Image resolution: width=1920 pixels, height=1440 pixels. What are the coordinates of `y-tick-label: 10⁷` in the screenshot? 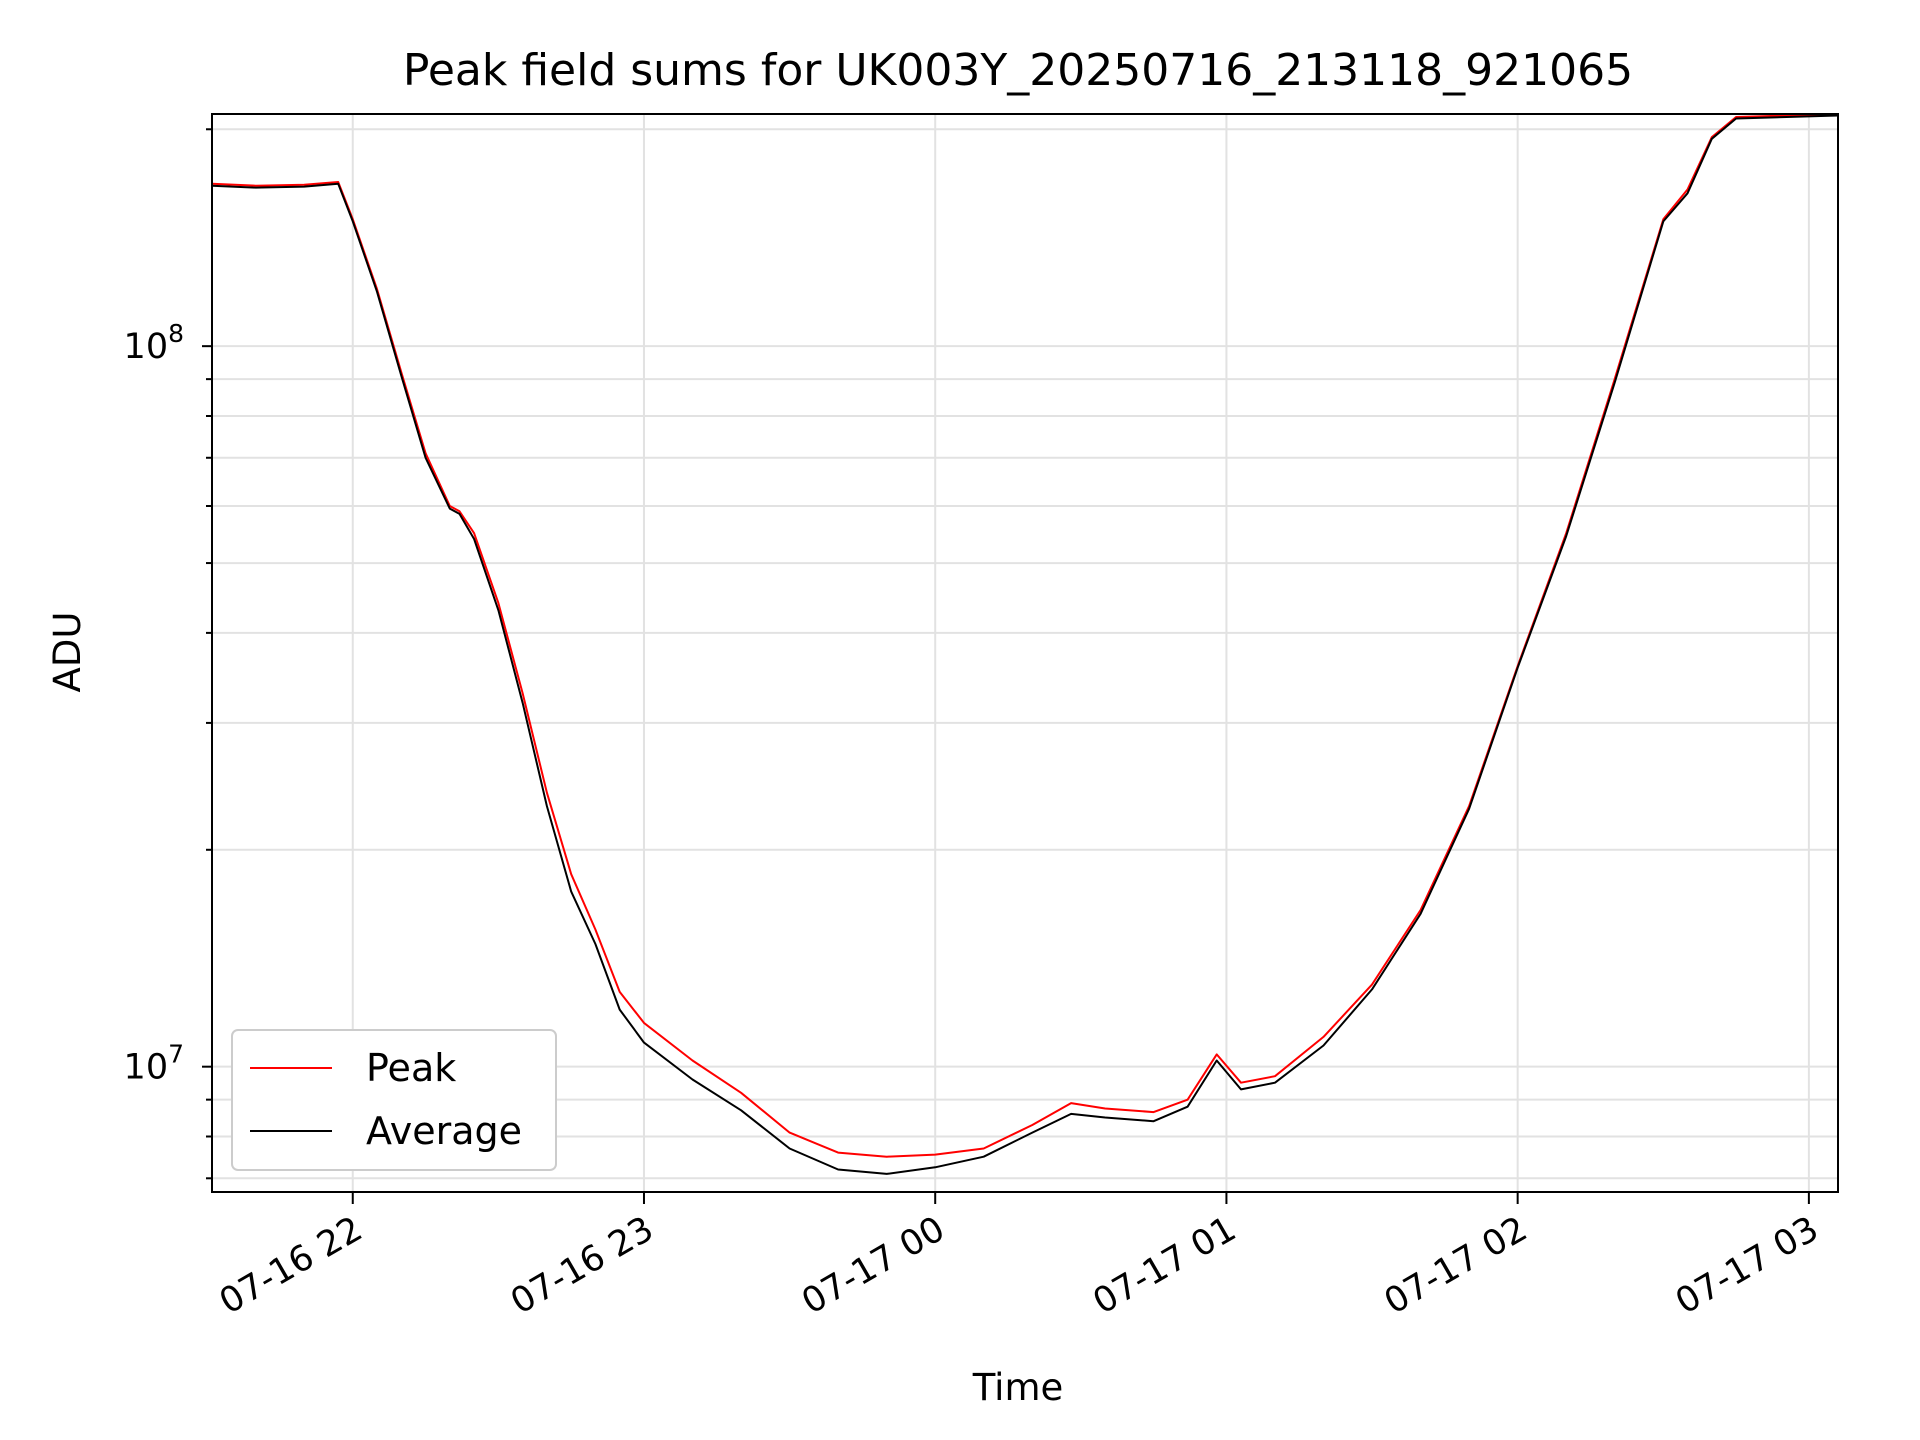 It's located at (154, 1064).